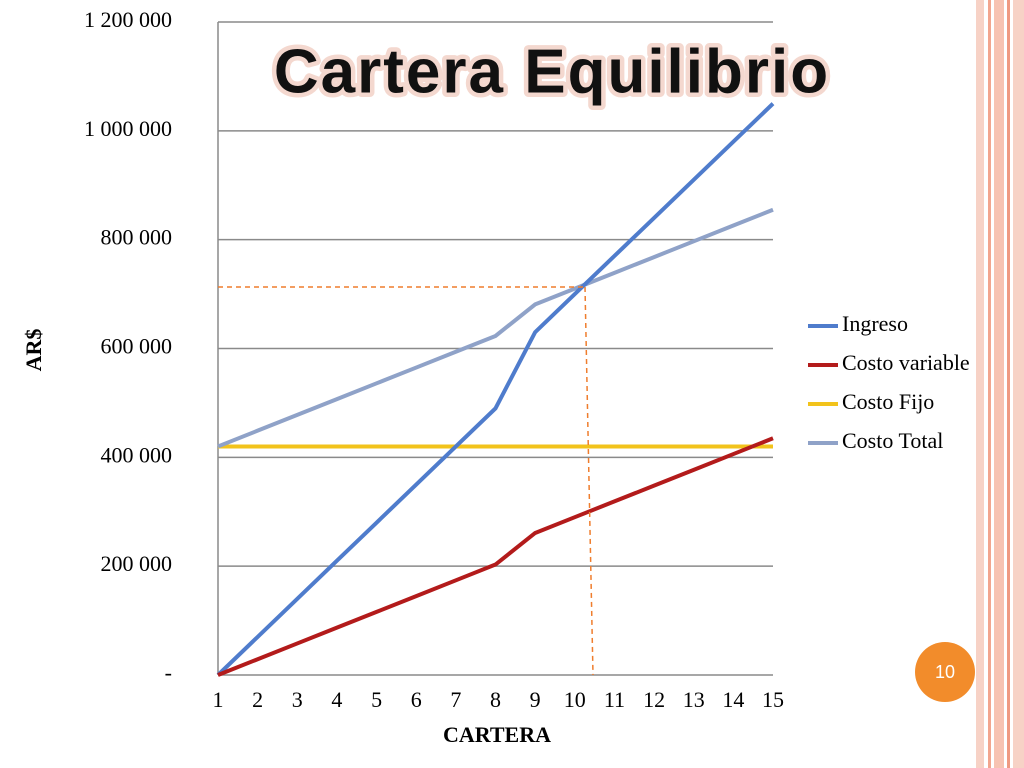 Image resolution: width=1024 pixels, height=768 pixels. Describe the element at coordinates (168, 672) in the screenshot. I see `y-tick-label: -` at that location.